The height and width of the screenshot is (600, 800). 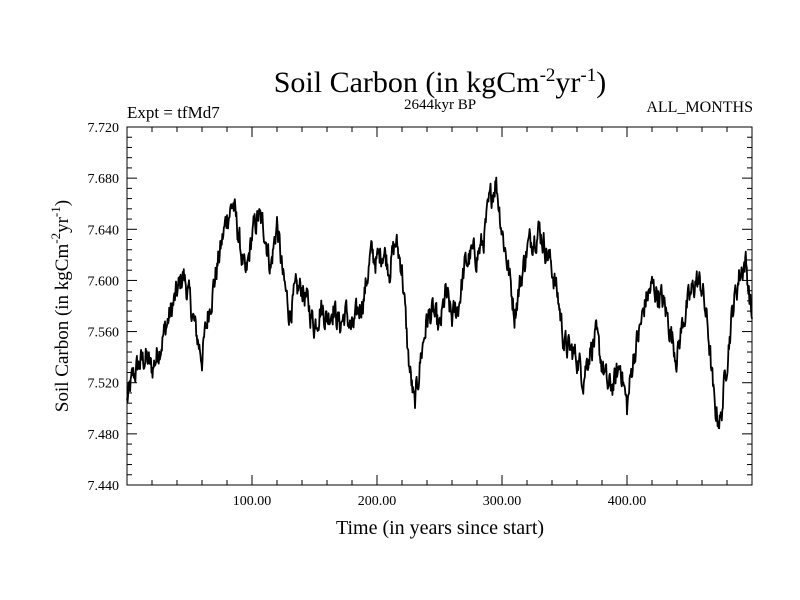 I want to click on y-tick-label: 7.680, so click(x=104, y=179).